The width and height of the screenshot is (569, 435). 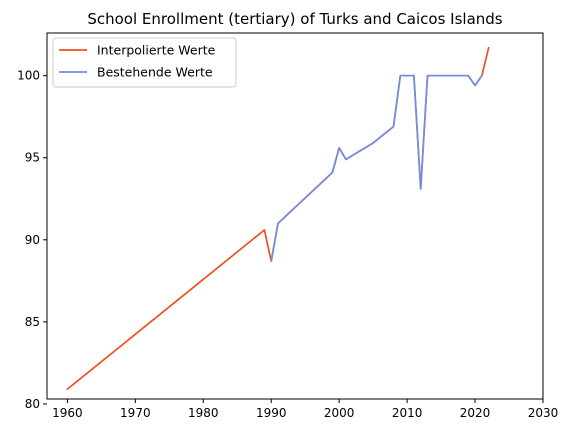 What do you see at coordinates (543, 413) in the screenshot?
I see `x-tick-label: 2030` at bounding box center [543, 413].